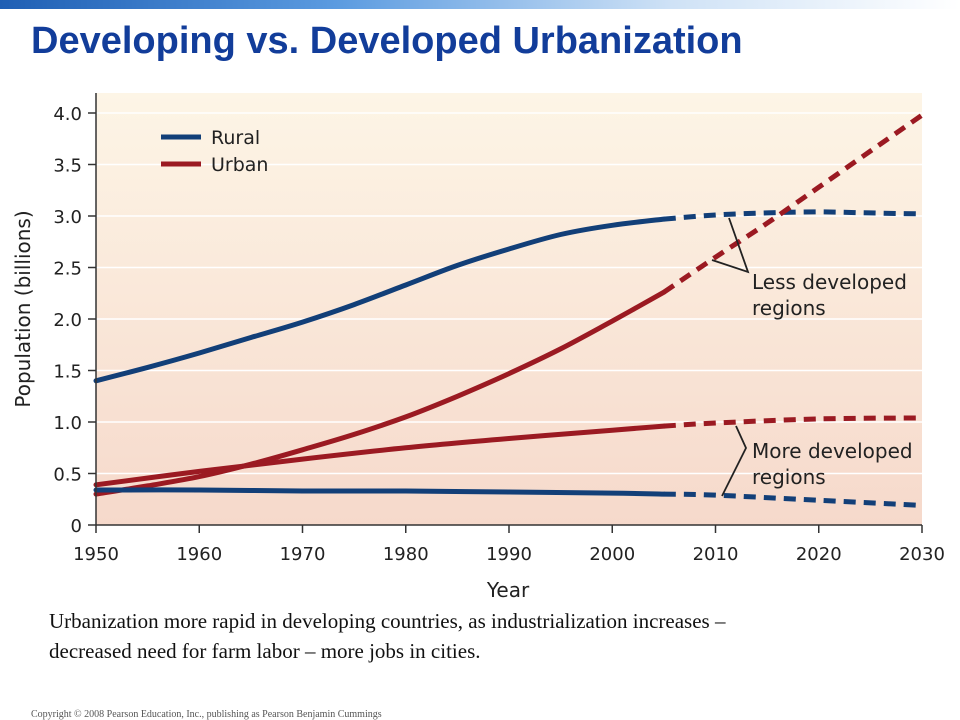 This screenshot has width=960, height=720. Describe the element at coordinates (303, 554) in the screenshot. I see `x-tick-label: 1970` at that location.